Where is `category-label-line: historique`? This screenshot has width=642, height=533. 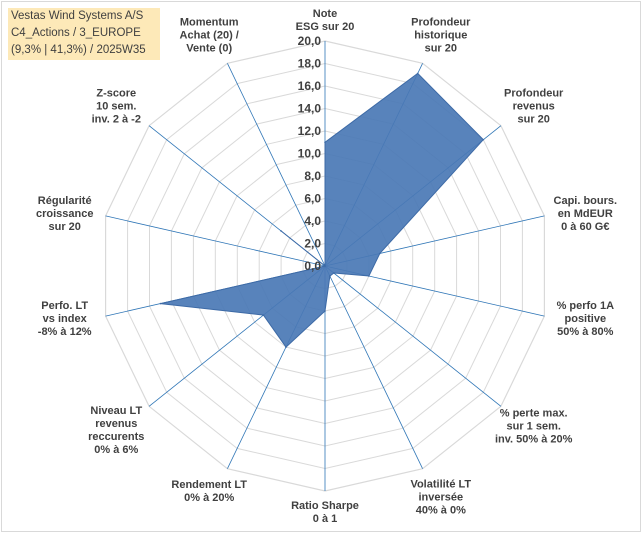 category-label-line: historique is located at coordinates (440, 35).